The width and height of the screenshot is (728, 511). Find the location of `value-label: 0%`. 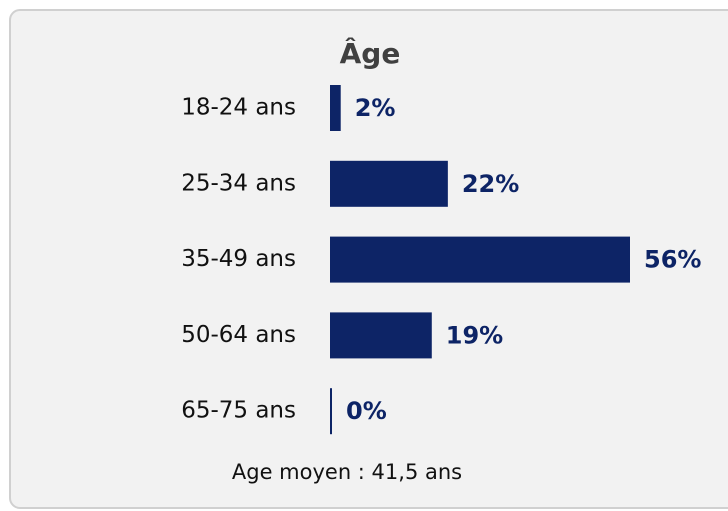

value-label: 0% is located at coordinates (366, 411).